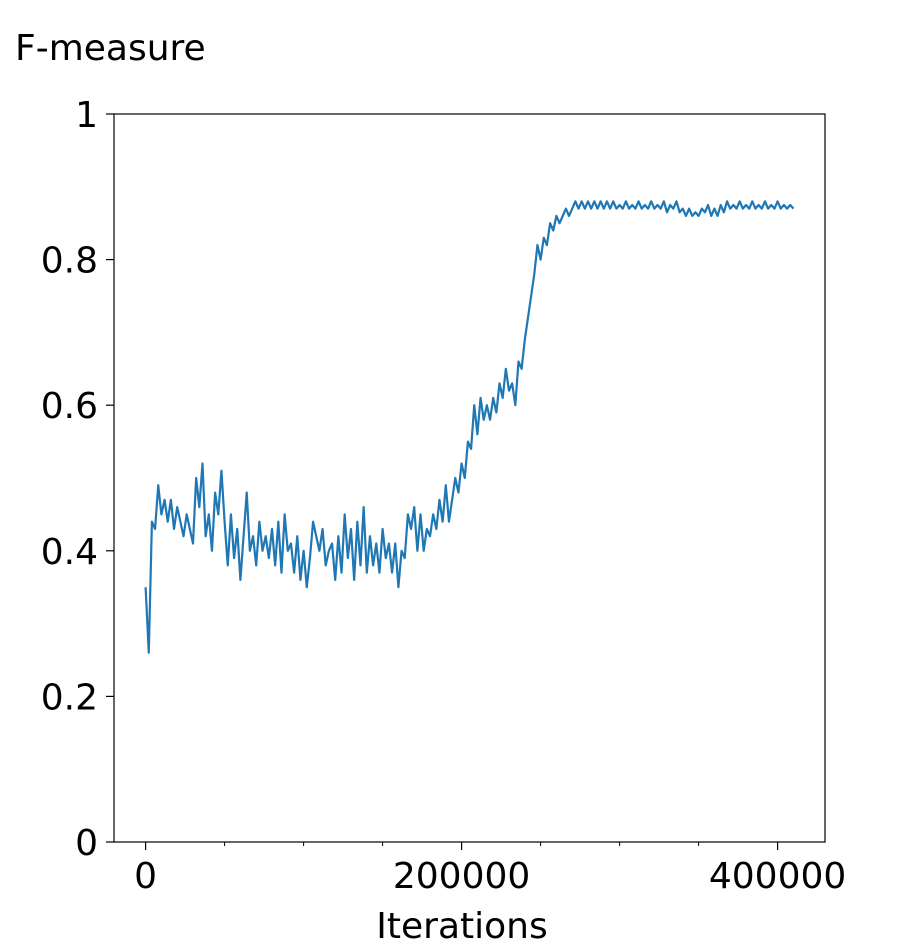 The image size is (915, 946). Describe the element at coordinates (69, 406) in the screenshot. I see `y-tick-label: 0.6` at that location.